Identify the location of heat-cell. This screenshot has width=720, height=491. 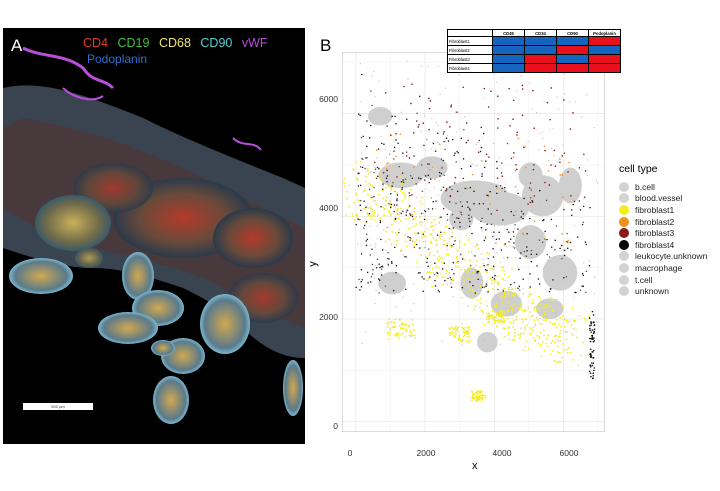
(604, 59).